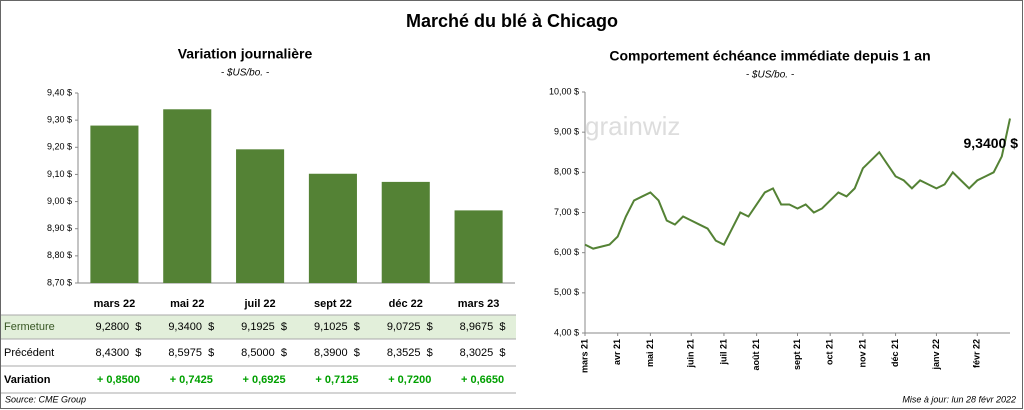  I want to click on table-cell: 8,5000 $, so click(264, 353).